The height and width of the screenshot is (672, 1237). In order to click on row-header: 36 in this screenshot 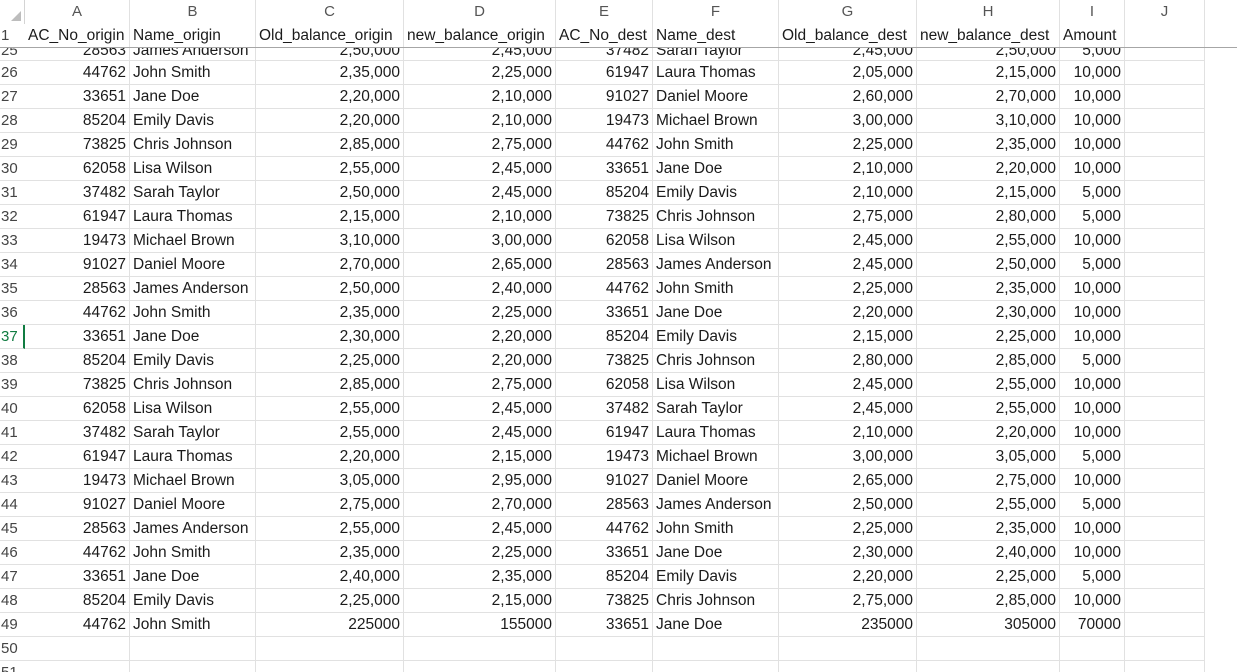, I will do `click(12, 313)`.